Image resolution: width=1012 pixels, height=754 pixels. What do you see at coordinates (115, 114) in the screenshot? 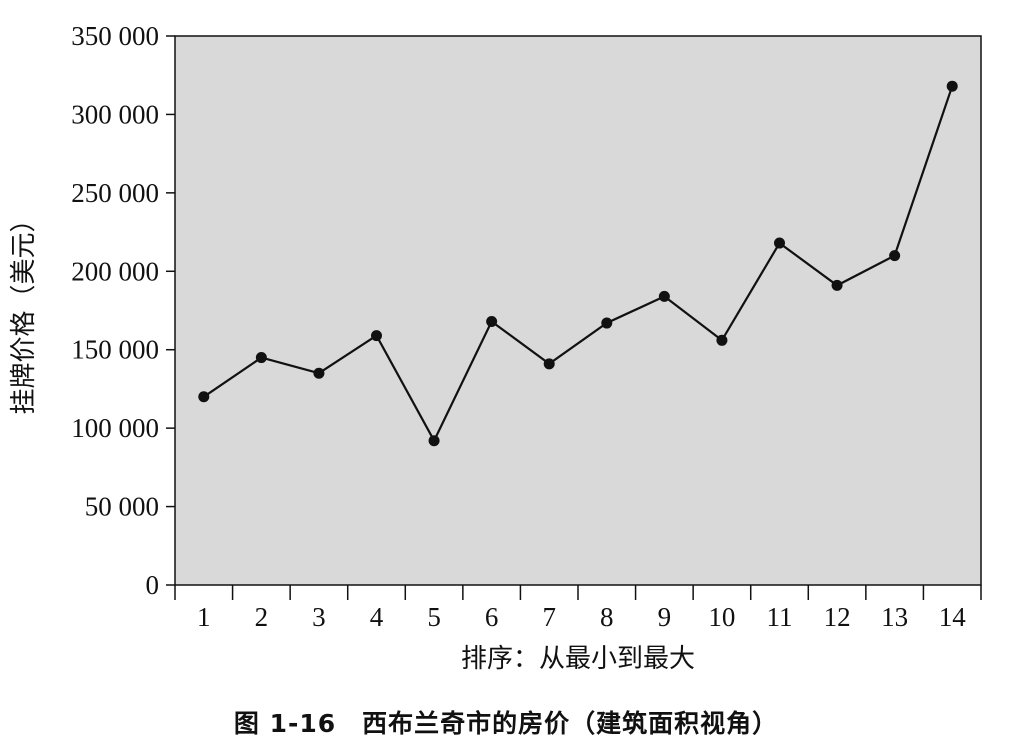
I see `y-tick-label: 300 000` at bounding box center [115, 114].